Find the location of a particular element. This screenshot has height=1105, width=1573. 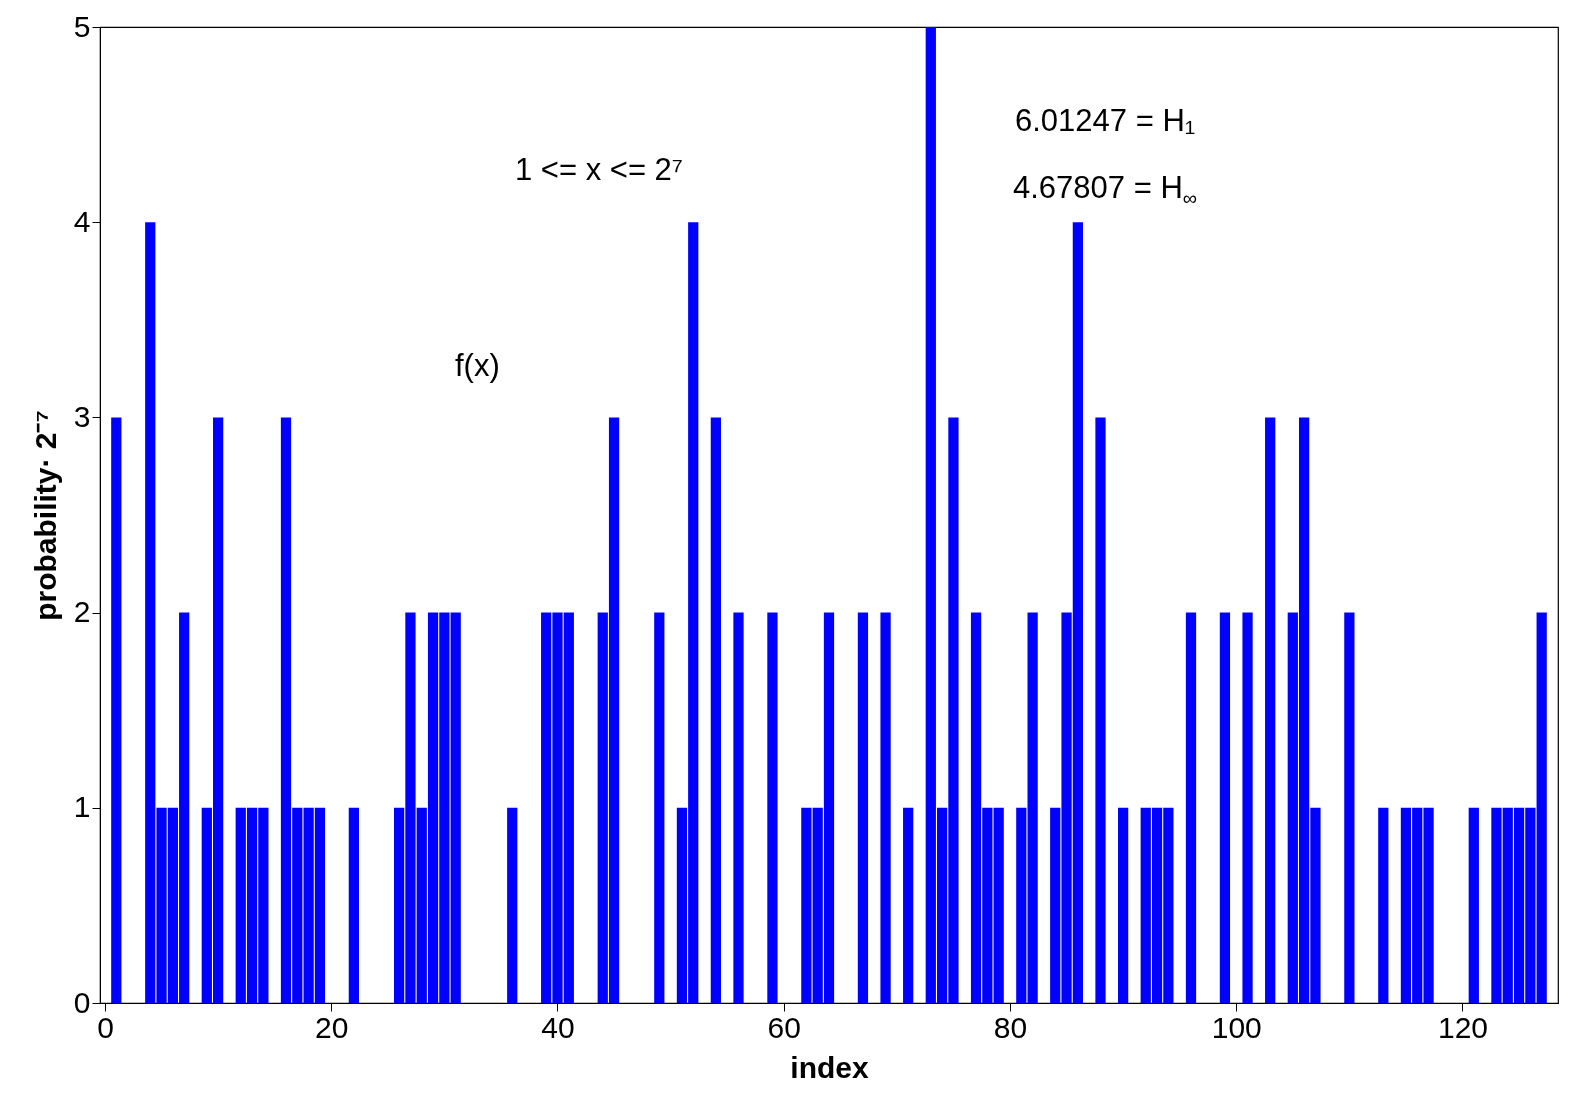

x-tick-label: 100 is located at coordinates (1236, 1027).